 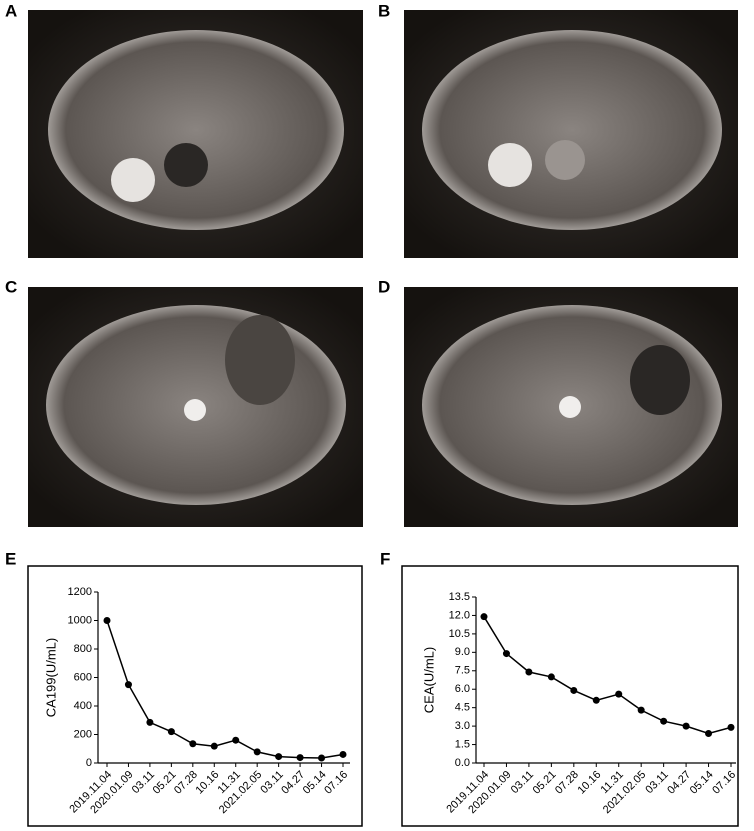 What do you see at coordinates (385, 558) in the screenshot?
I see `panel-label: F` at bounding box center [385, 558].